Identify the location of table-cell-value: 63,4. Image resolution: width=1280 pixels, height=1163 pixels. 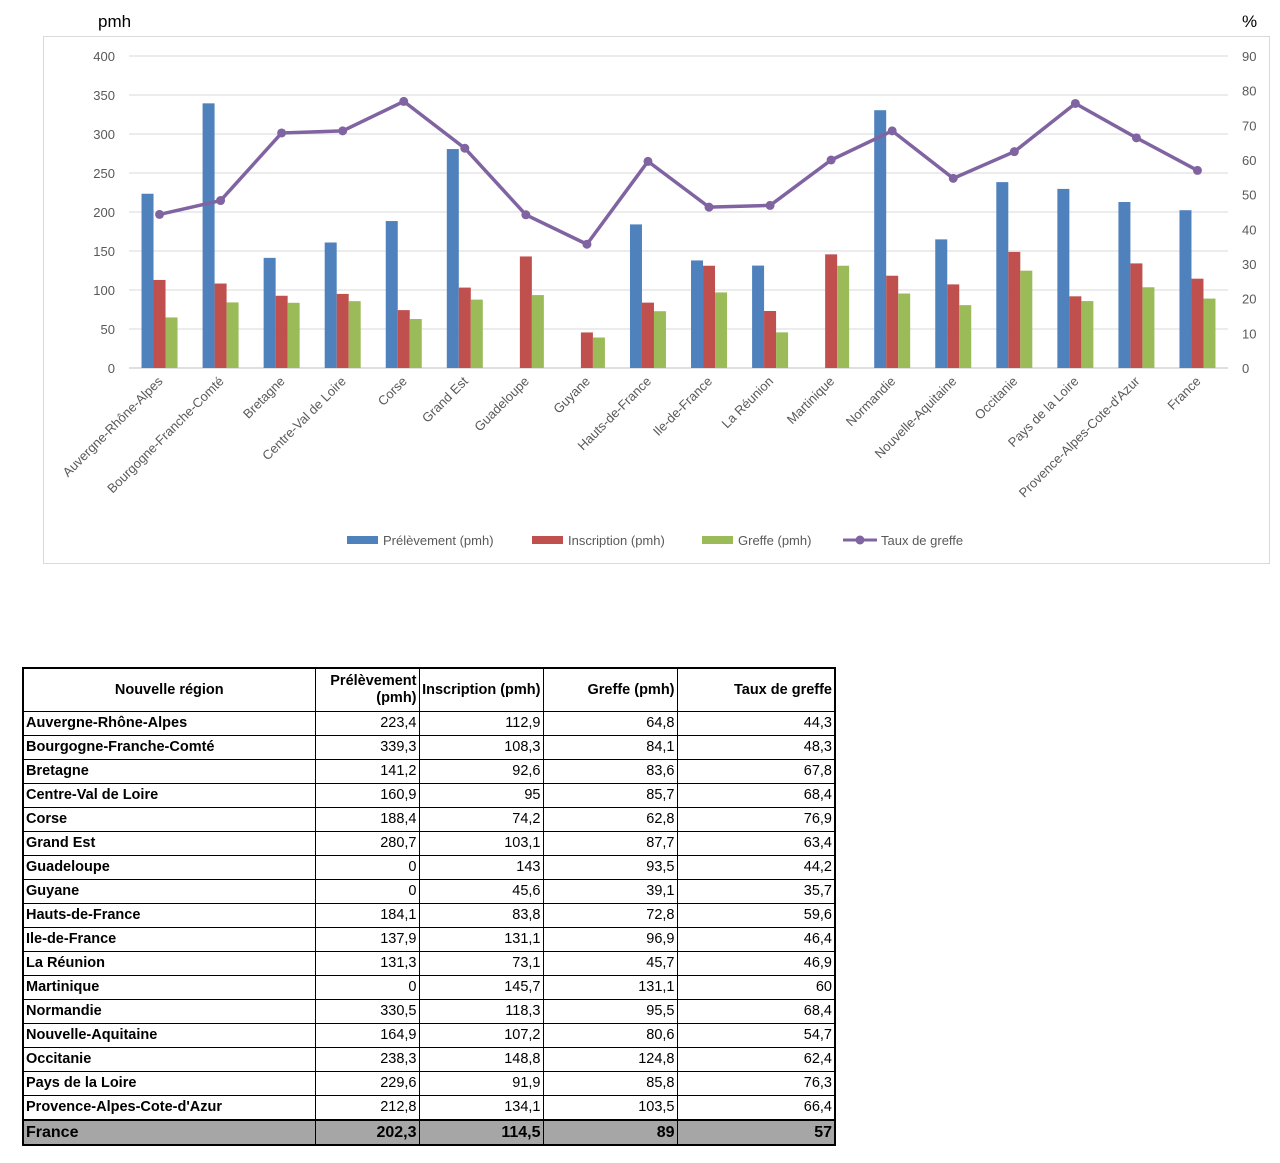
(756, 843).